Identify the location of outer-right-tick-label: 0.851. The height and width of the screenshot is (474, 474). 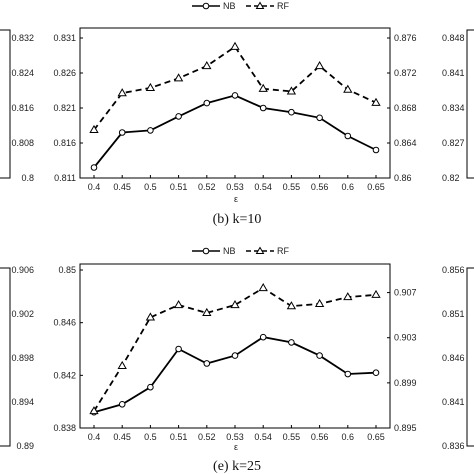
(453, 314).